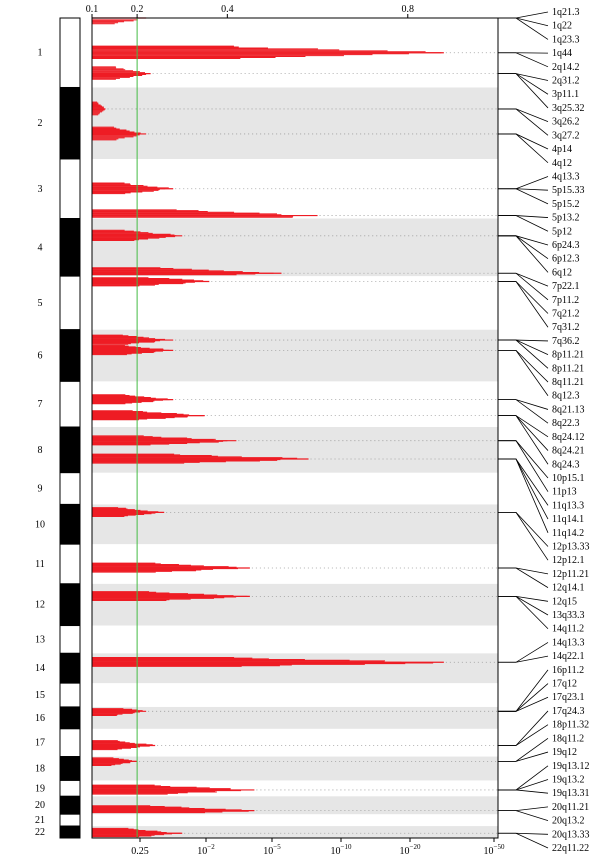 The image size is (600, 860). I want to click on cytoband-label-5: 2q31.2, so click(566, 81).